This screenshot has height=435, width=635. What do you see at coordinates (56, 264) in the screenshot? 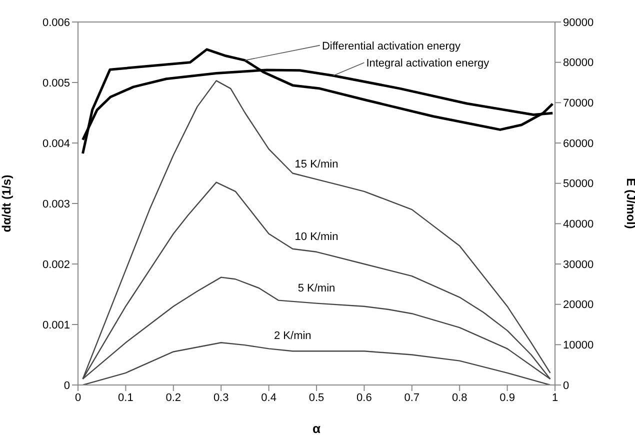
I see `y-tick-label: 0.002` at bounding box center [56, 264].